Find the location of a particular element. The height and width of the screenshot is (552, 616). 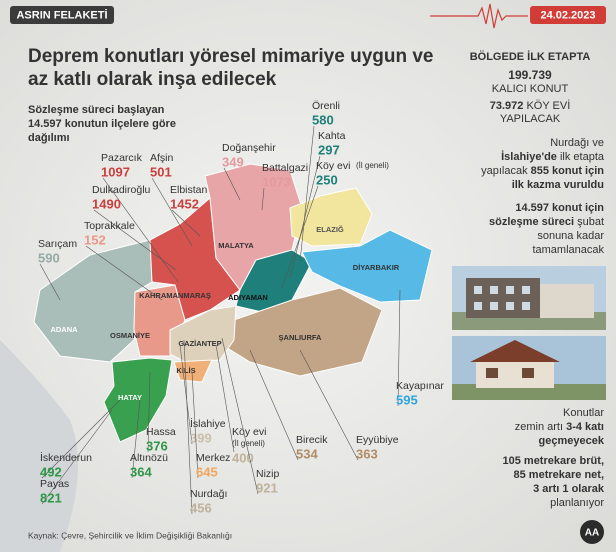

sidebar-line: sözleşme süreci şubat is located at coordinates (546, 222).